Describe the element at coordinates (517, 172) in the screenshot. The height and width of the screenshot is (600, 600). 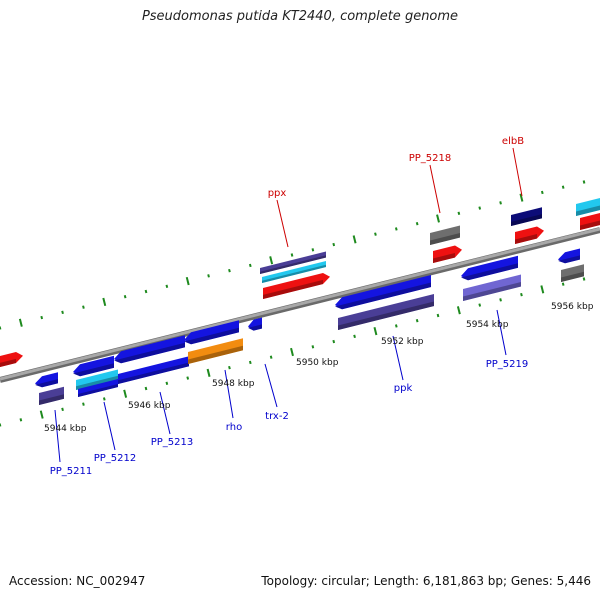
I see `leader-elbb` at that location.